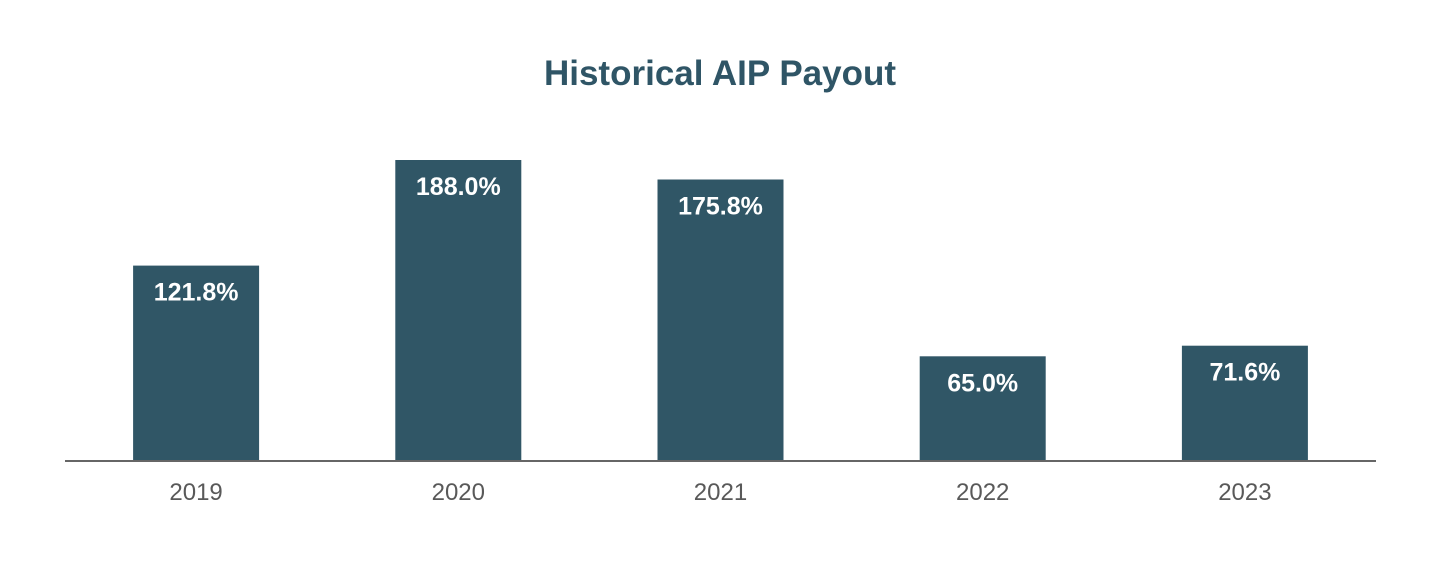 The height and width of the screenshot is (572, 1440). What do you see at coordinates (982, 492) in the screenshot?
I see `x-tick-label-2022: 2022` at bounding box center [982, 492].